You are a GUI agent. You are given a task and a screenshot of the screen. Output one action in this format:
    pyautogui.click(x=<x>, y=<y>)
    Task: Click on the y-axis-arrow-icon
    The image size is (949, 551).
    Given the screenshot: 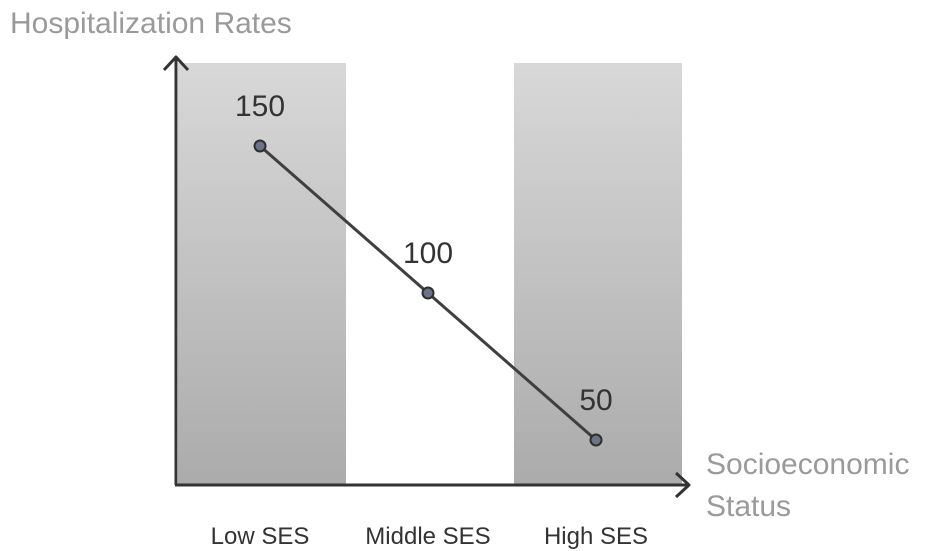 What is the action you would take?
    pyautogui.click(x=176, y=63)
    